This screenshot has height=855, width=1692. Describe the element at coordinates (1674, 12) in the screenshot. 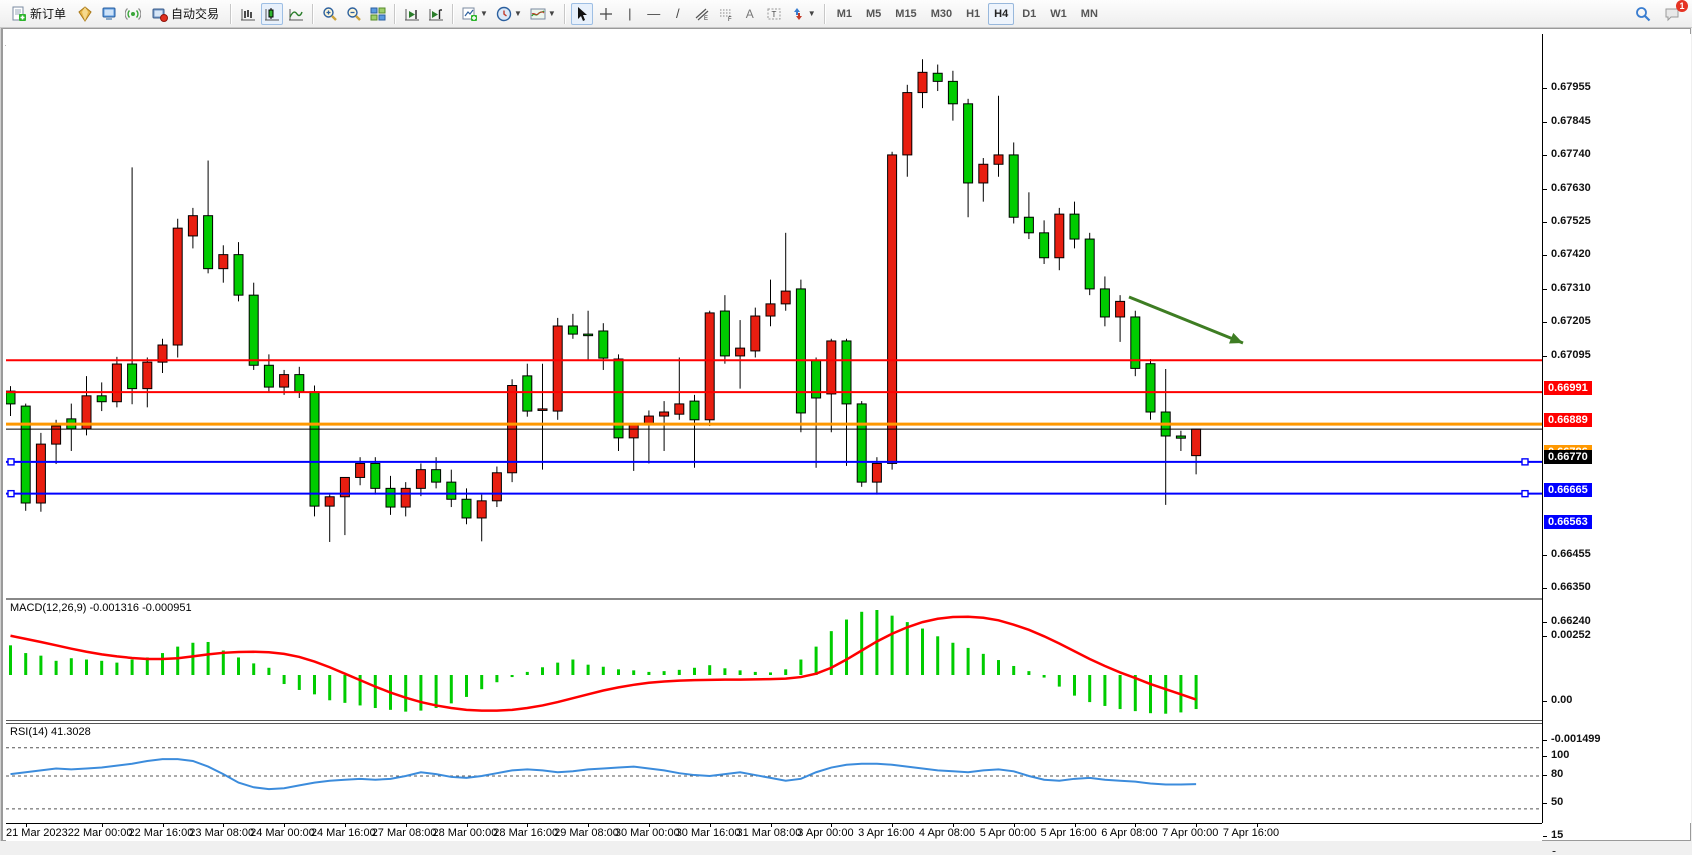

I see `notifications-button: 1` at that location.